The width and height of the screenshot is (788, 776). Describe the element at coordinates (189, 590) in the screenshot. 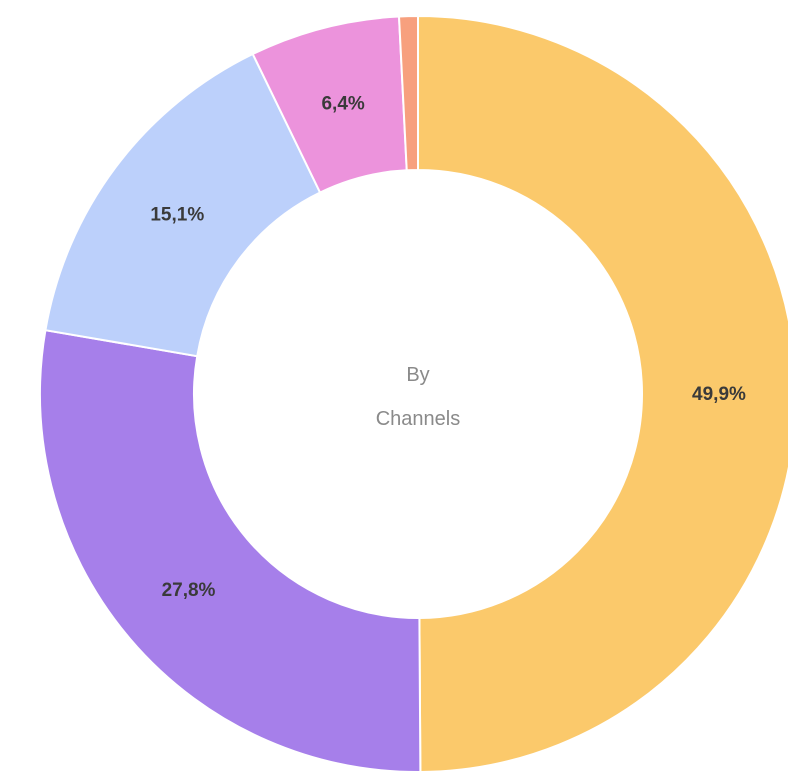

I see `slice-label-1: 27,8%` at that location.